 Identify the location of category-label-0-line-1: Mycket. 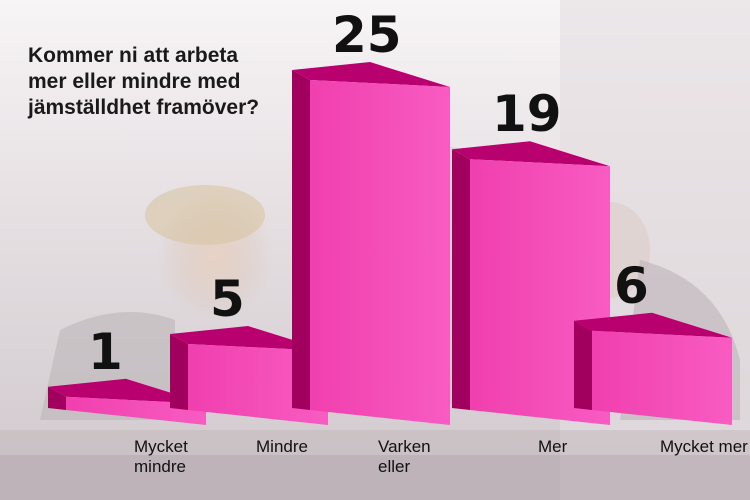
(161, 446).